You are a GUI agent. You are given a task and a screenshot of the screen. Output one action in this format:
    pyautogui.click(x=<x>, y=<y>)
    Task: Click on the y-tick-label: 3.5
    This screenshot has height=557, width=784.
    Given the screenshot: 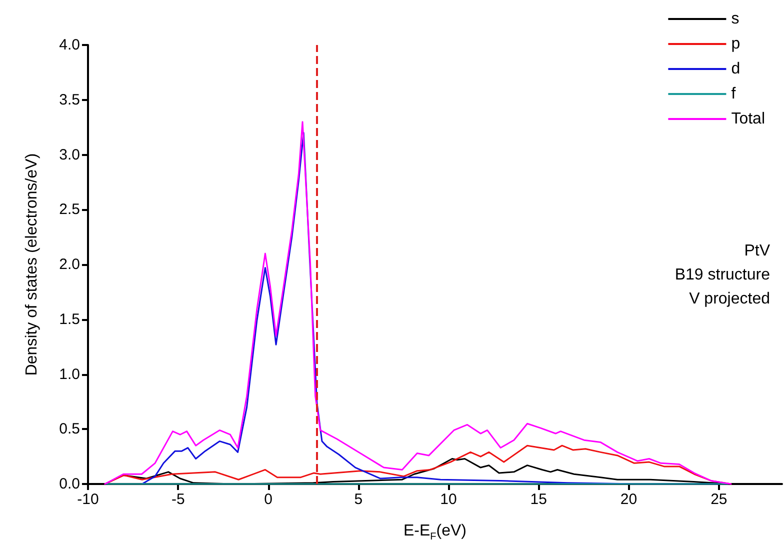 What is the action you would take?
    pyautogui.click(x=69, y=99)
    